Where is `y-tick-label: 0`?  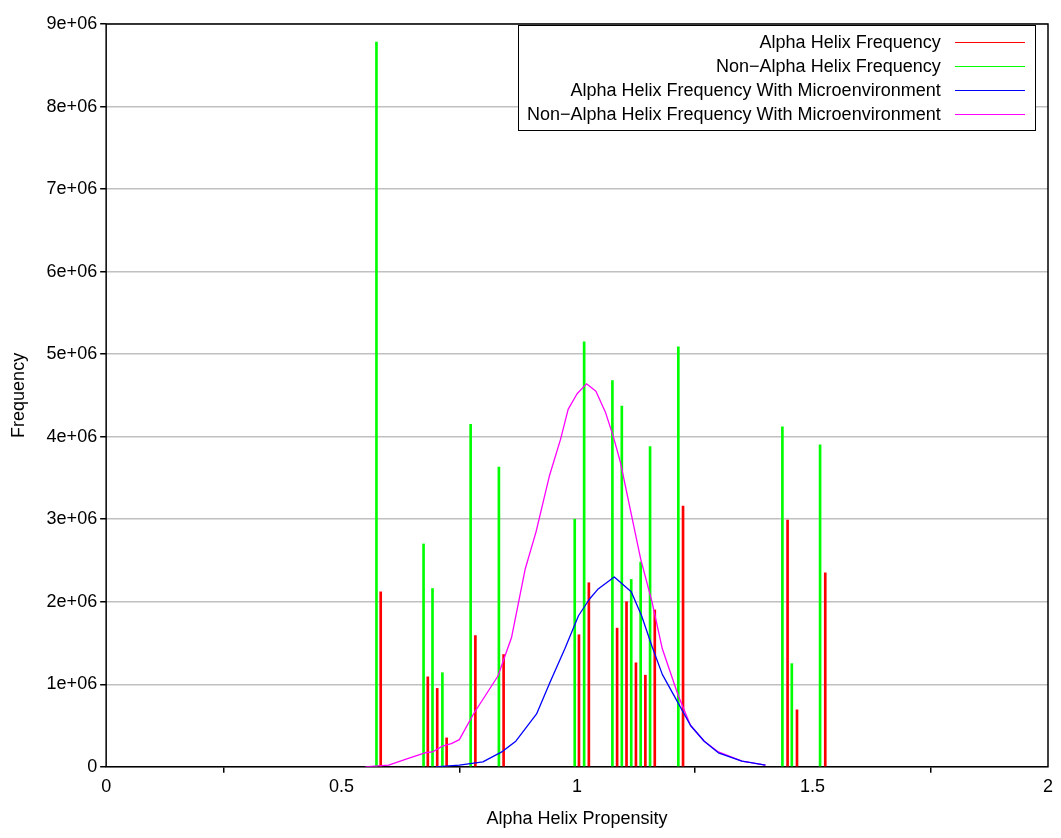 y-tick-label: 0 is located at coordinates (92, 765).